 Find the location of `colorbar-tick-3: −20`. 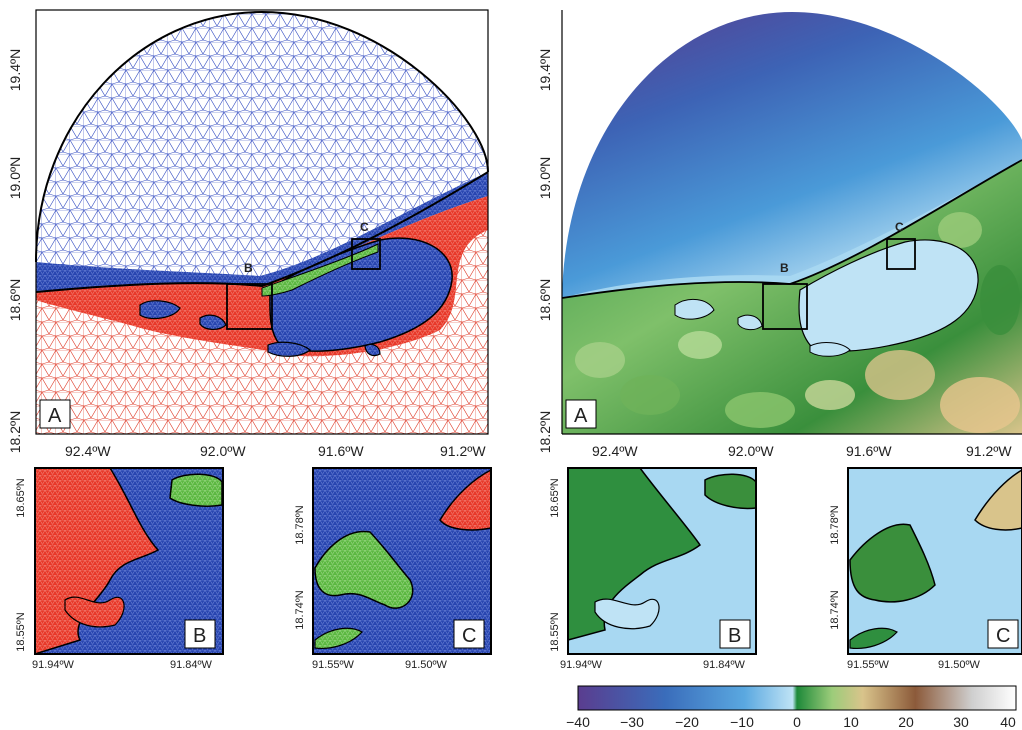

colorbar-tick-3: −20 is located at coordinates (687, 722).